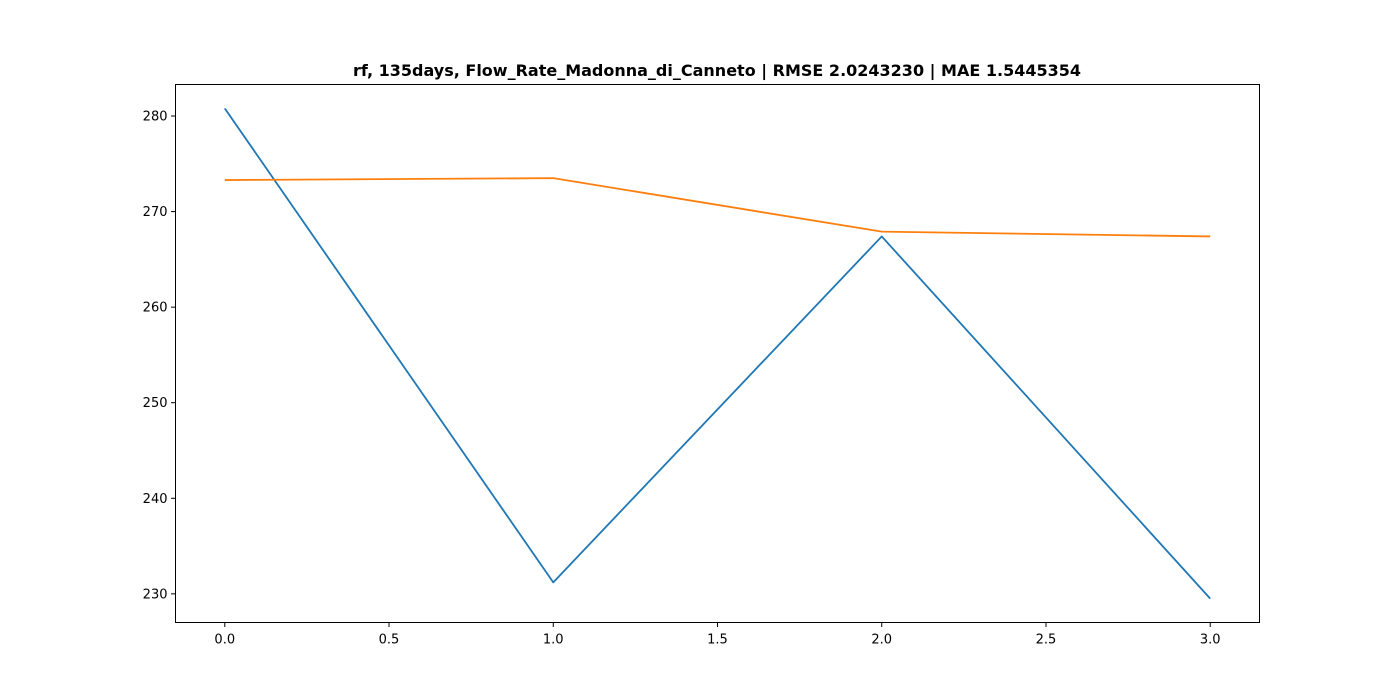 The height and width of the screenshot is (700, 1400). Describe the element at coordinates (155, 117) in the screenshot. I see `y-tick-label: 280` at that location.